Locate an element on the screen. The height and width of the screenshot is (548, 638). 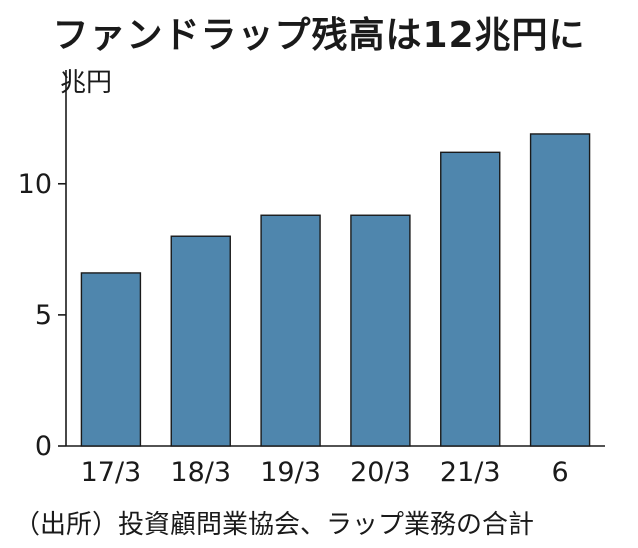
x-tick-label: 6 is located at coordinates (559, 472).